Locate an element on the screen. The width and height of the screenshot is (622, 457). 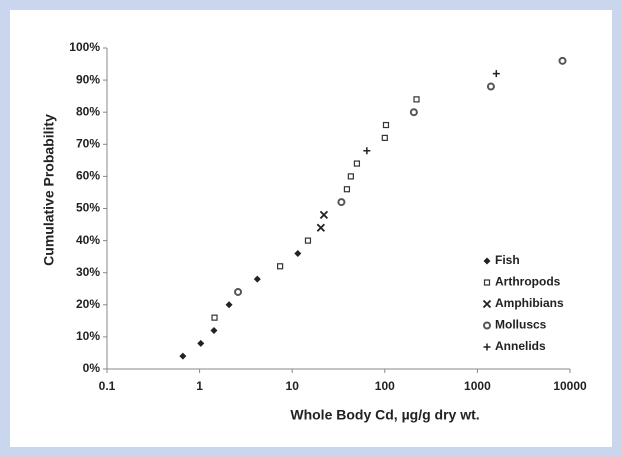
y-tick-label: 90% is located at coordinates (88, 79).